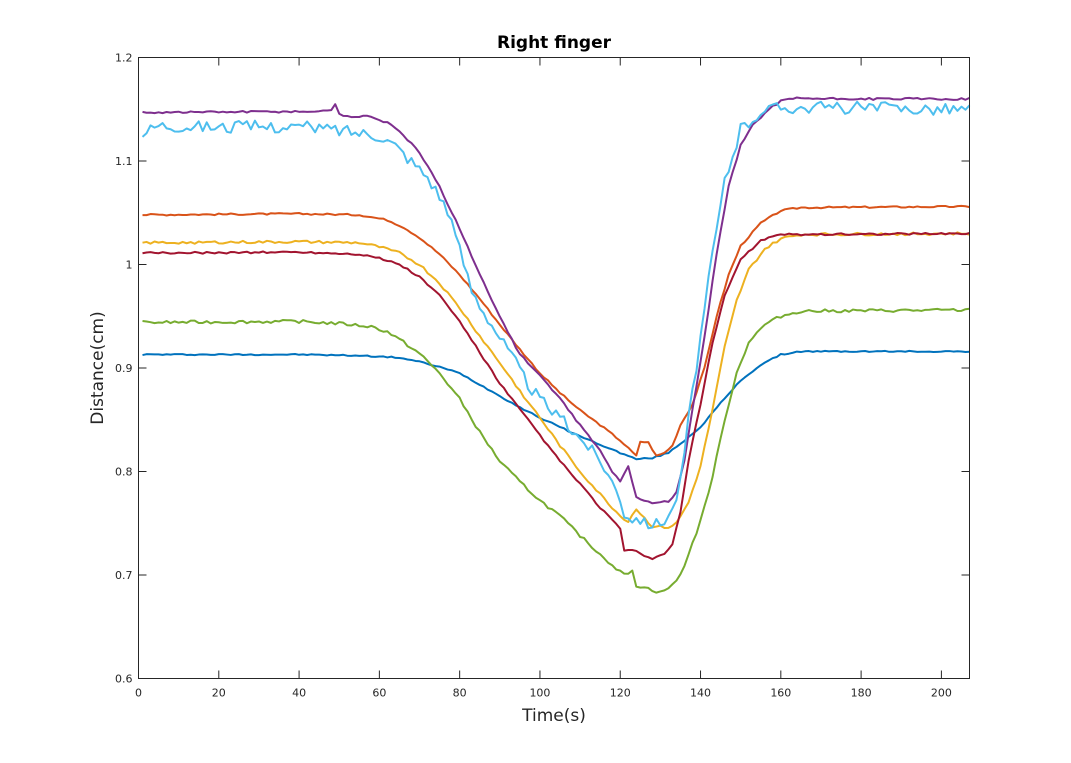  Describe the element at coordinates (124, 472) in the screenshot. I see `y-tick-label: 0.8` at that location.